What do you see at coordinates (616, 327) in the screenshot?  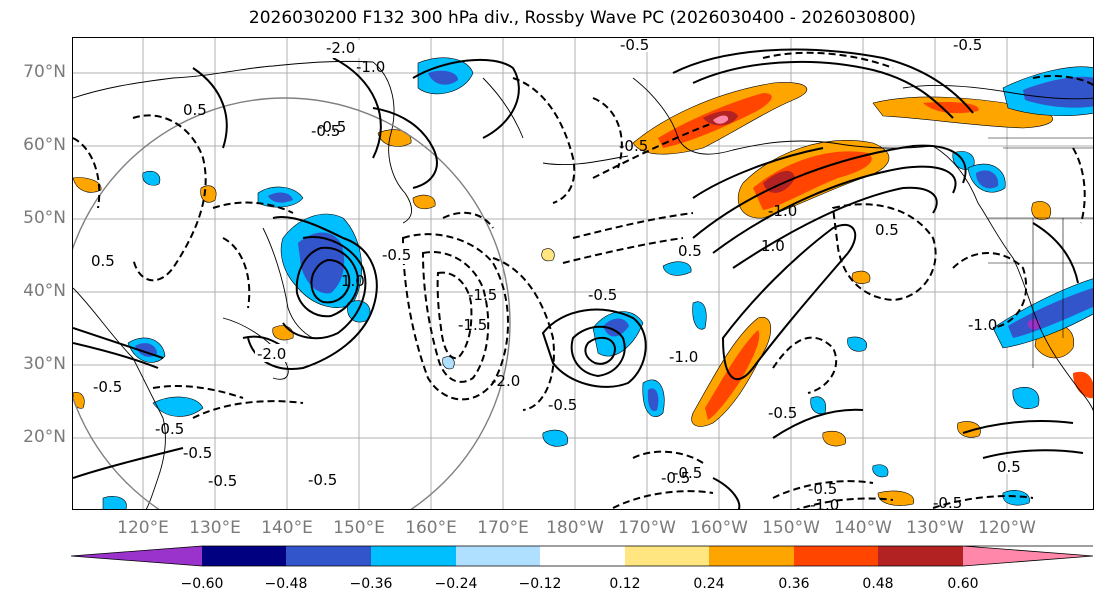 I see `shade-pac-dateline-darkblue` at bounding box center [616, 327].